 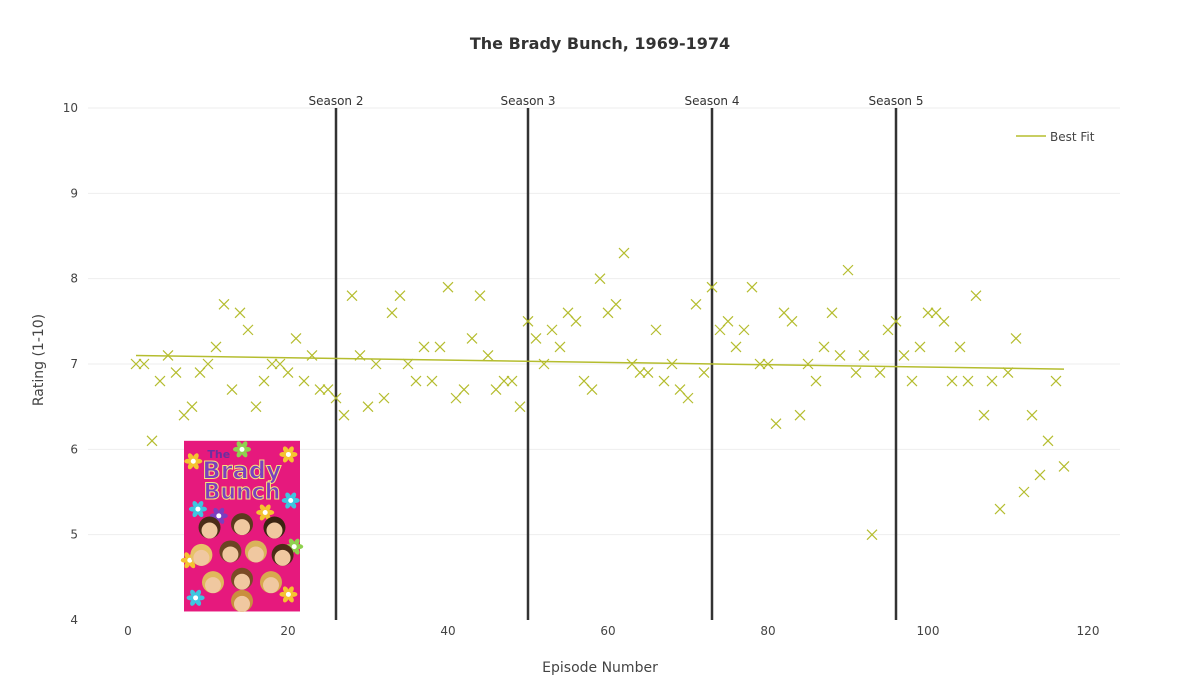 What do you see at coordinates (1055, 137) in the screenshot?
I see `legend: Best Fit` at bounding box center [1055, 137].